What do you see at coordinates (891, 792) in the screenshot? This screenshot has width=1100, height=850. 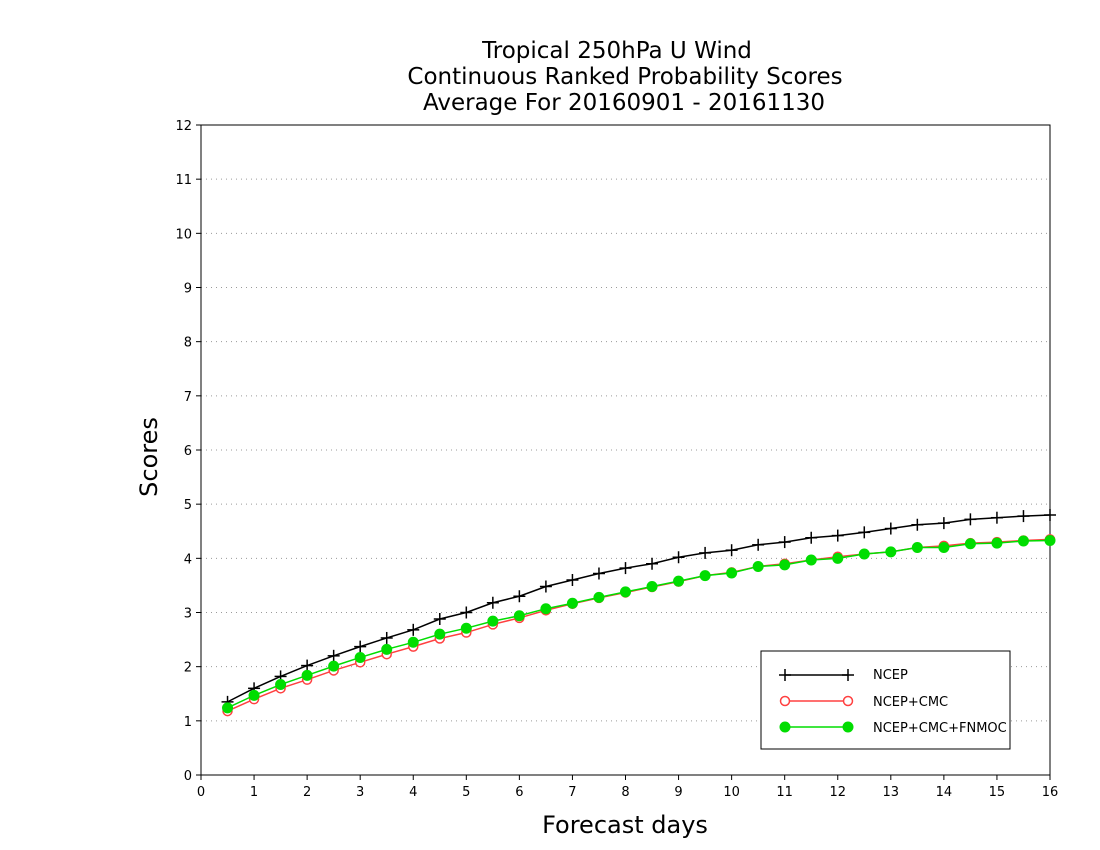 I see `x-tick-label-13: 13` at bounding box center [891, 792].